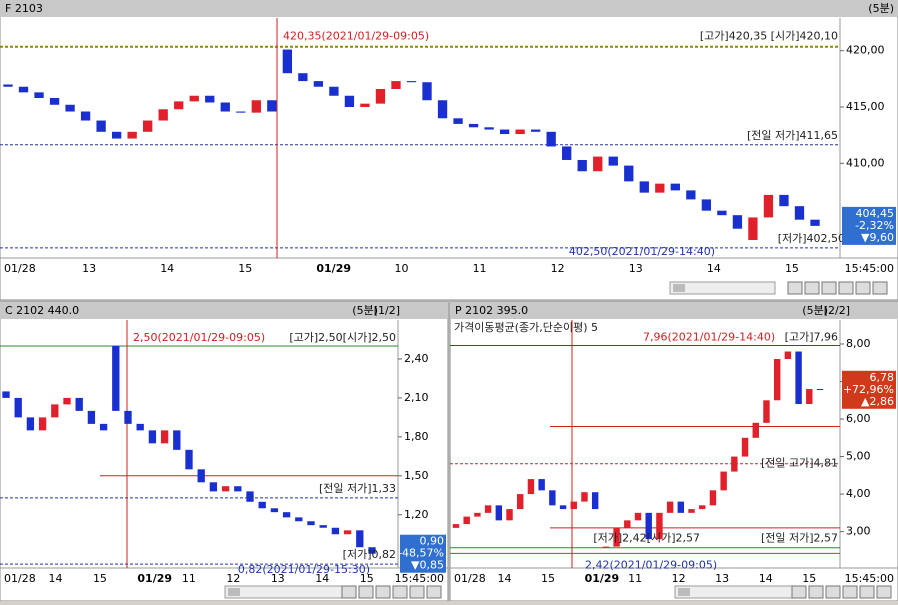  Describe the element at coordinates (865, 106) in the screenshot. I see `y-tick-label: 415,00` at that location.